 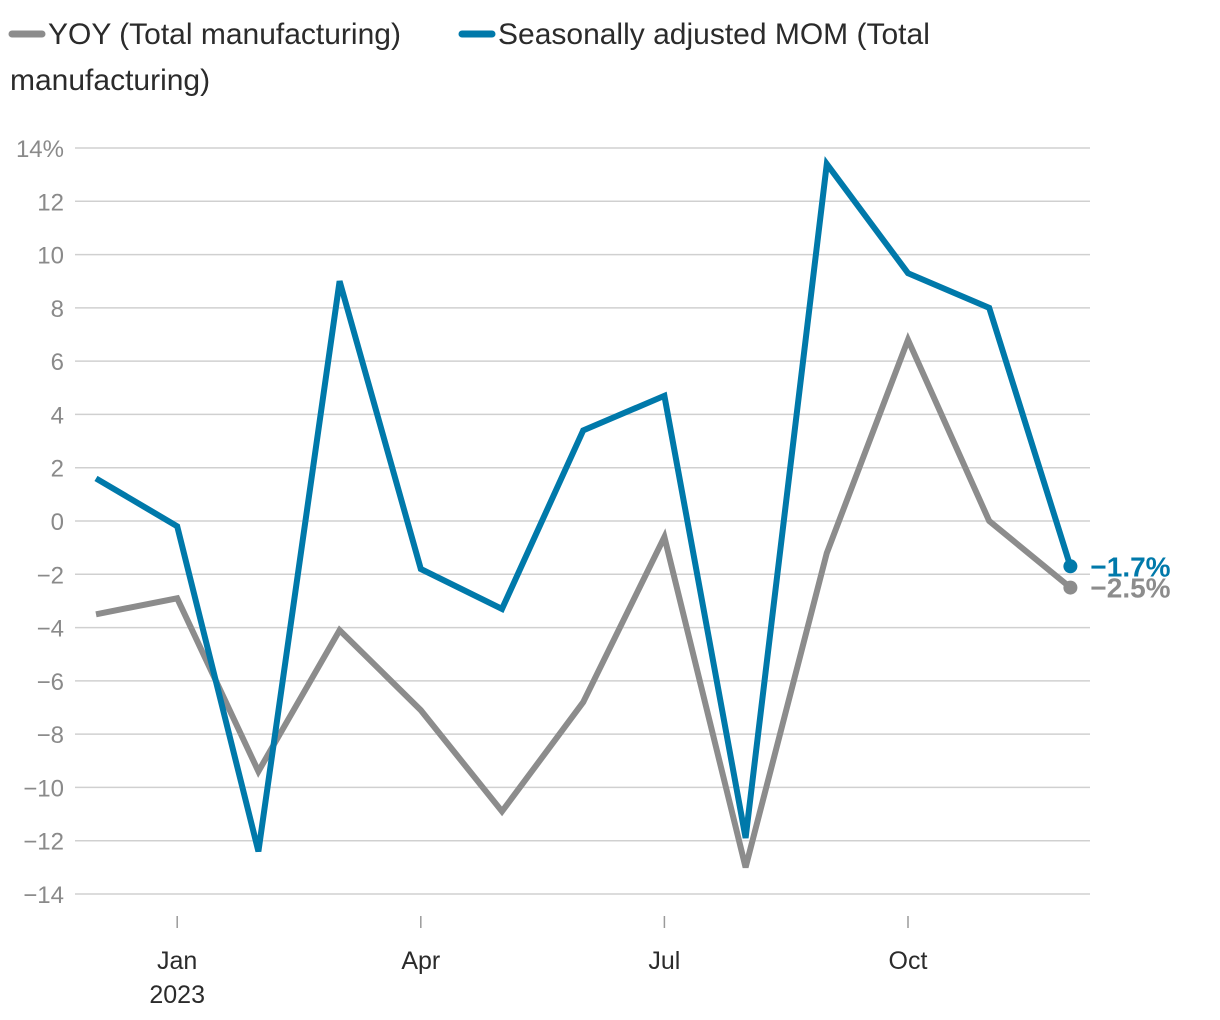 I want to click on x-tick-label: Jul, so click(x=664, y=961).